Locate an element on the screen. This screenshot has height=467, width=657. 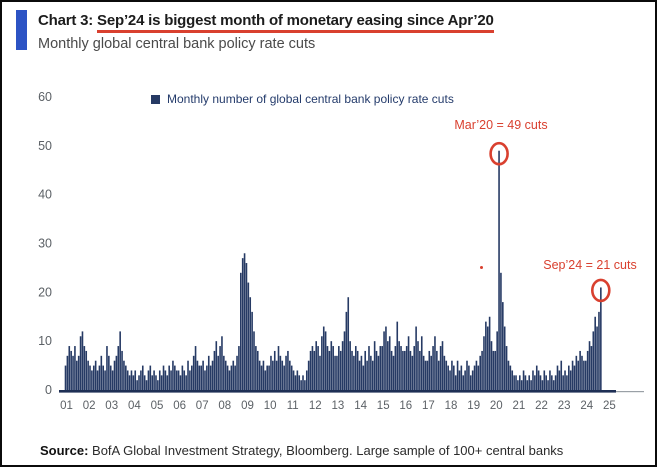
x-tick-label: 04 is located at coordinates (134, 406).